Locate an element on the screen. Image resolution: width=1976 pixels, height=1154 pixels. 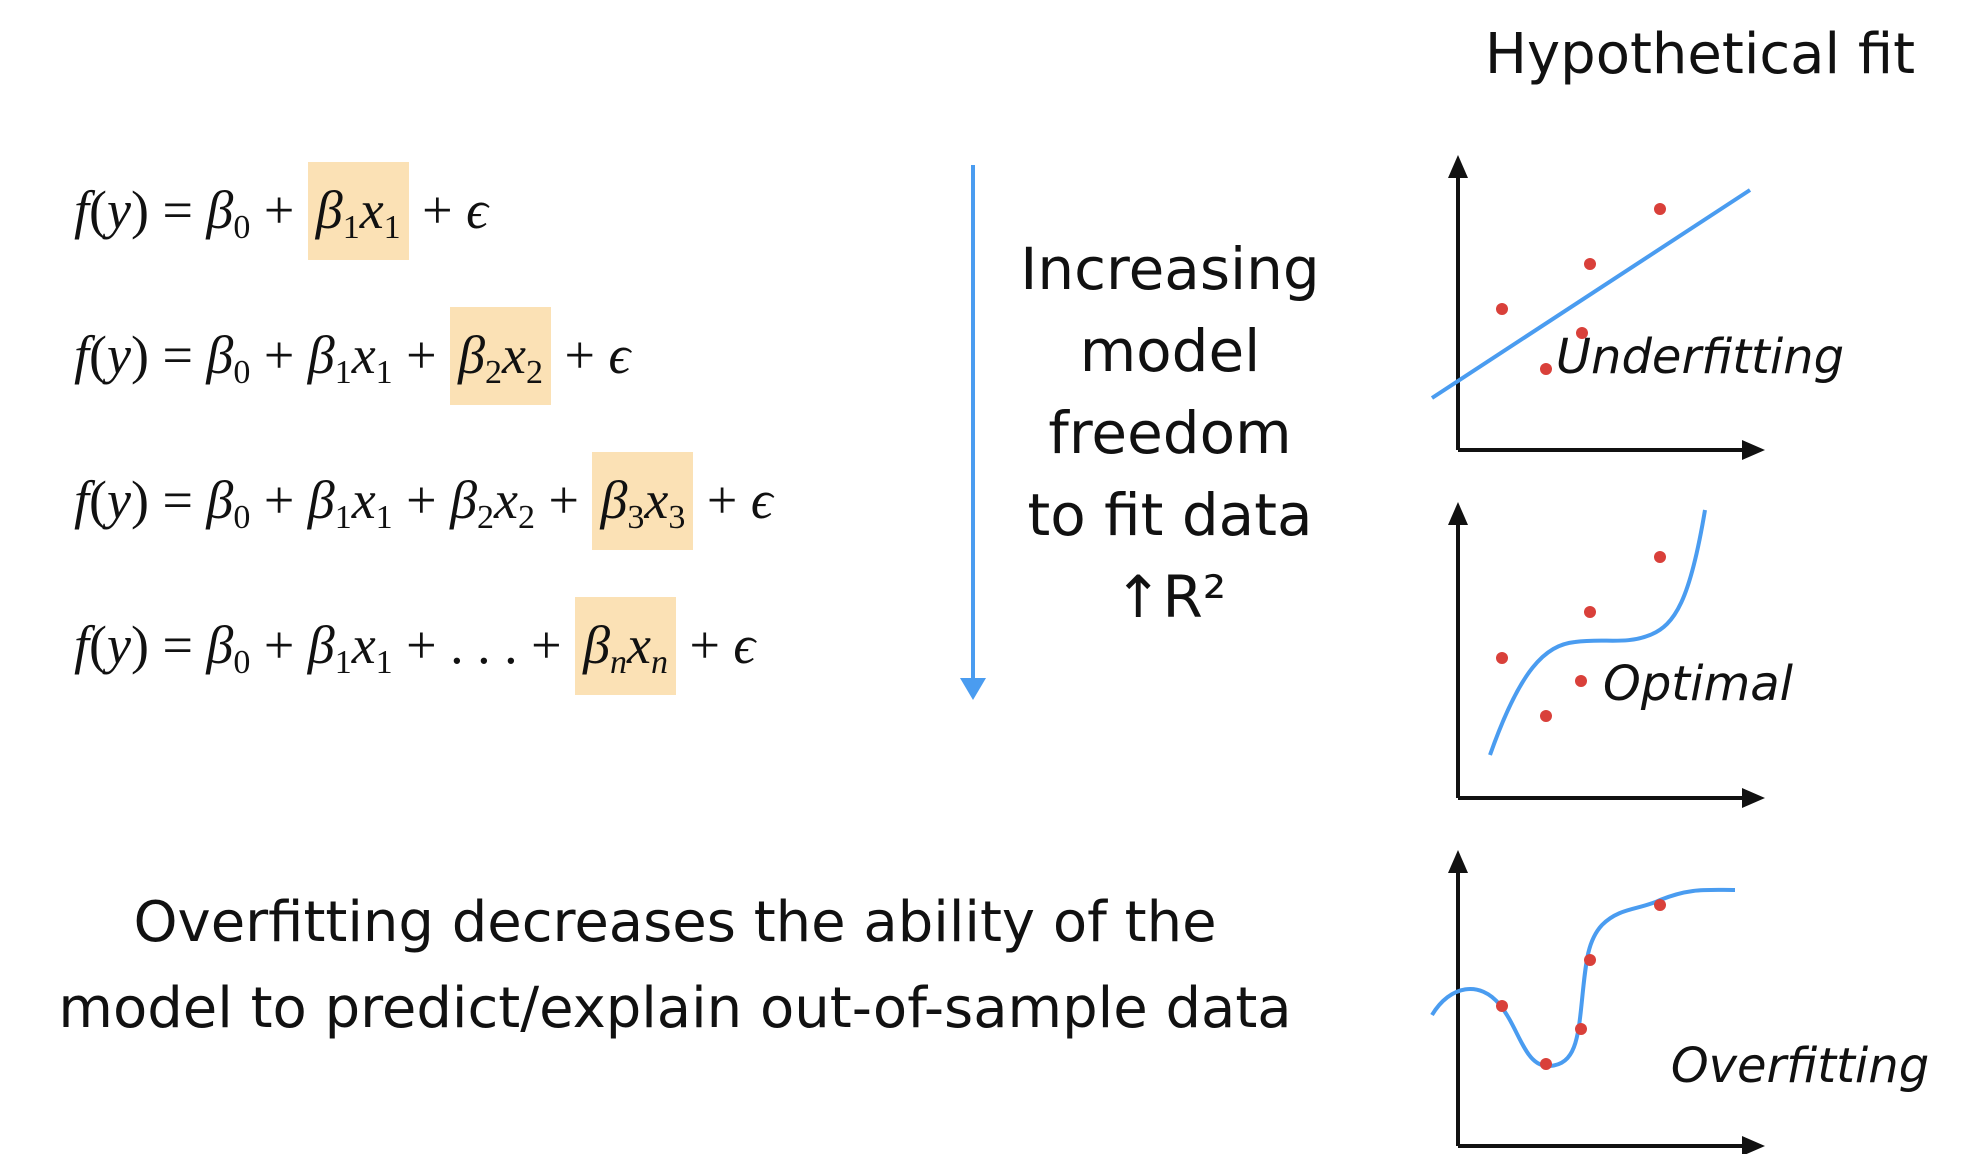
fit-line is located at coordinates (1591, 294).